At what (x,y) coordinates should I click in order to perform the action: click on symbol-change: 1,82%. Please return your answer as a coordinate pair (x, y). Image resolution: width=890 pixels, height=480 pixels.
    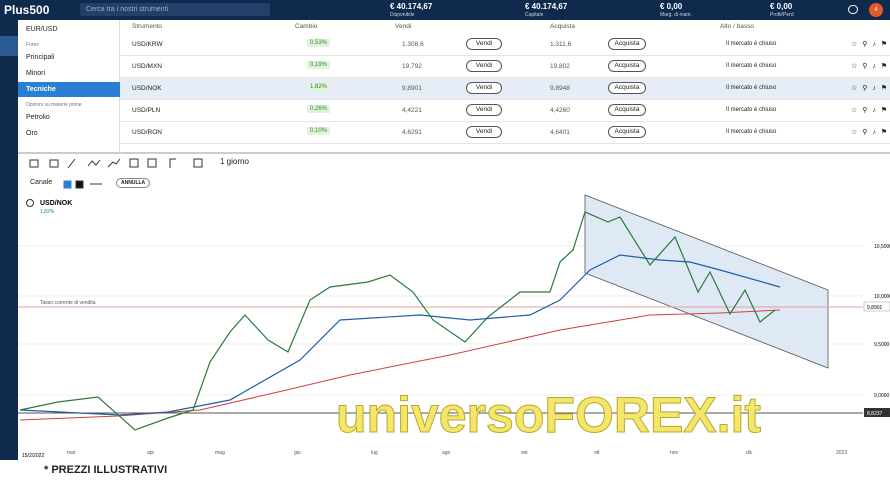
    Looking at the image, I should click on (47, 212).